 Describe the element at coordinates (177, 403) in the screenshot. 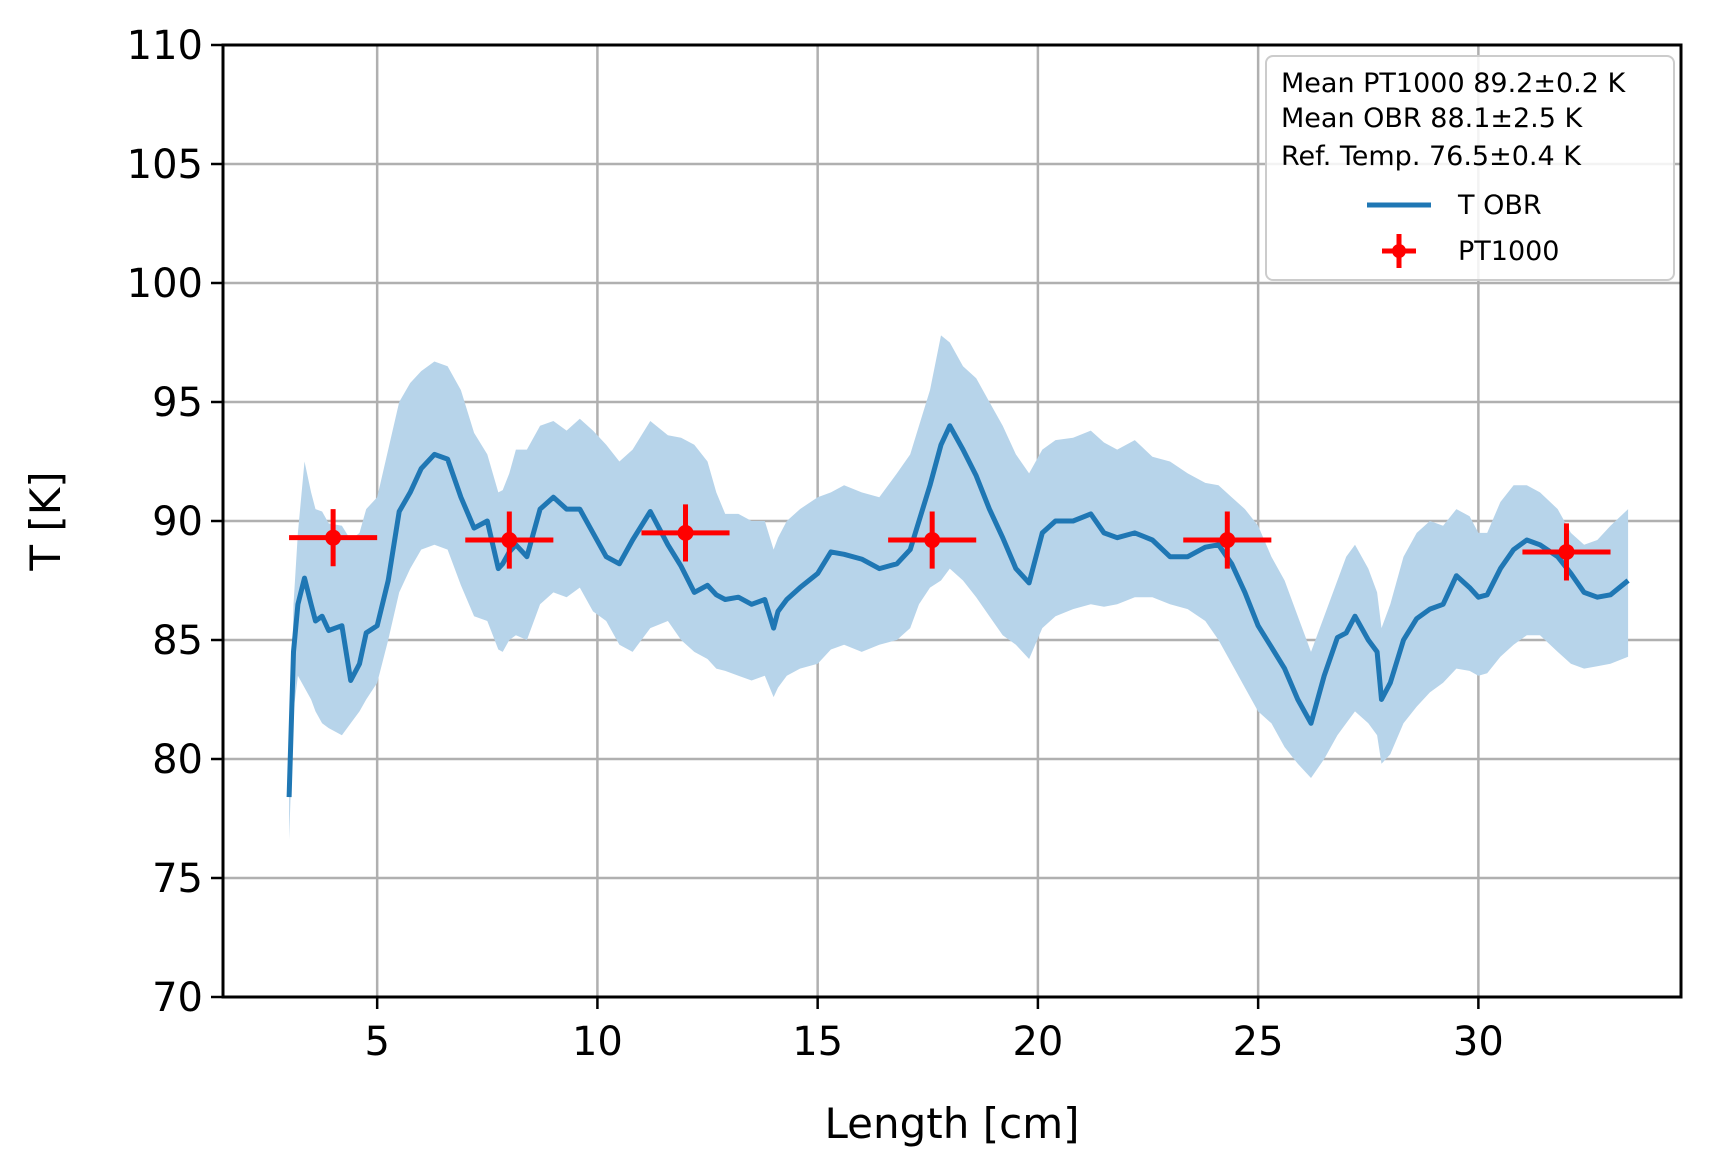

I see `y-tick-label: 95` at that location.